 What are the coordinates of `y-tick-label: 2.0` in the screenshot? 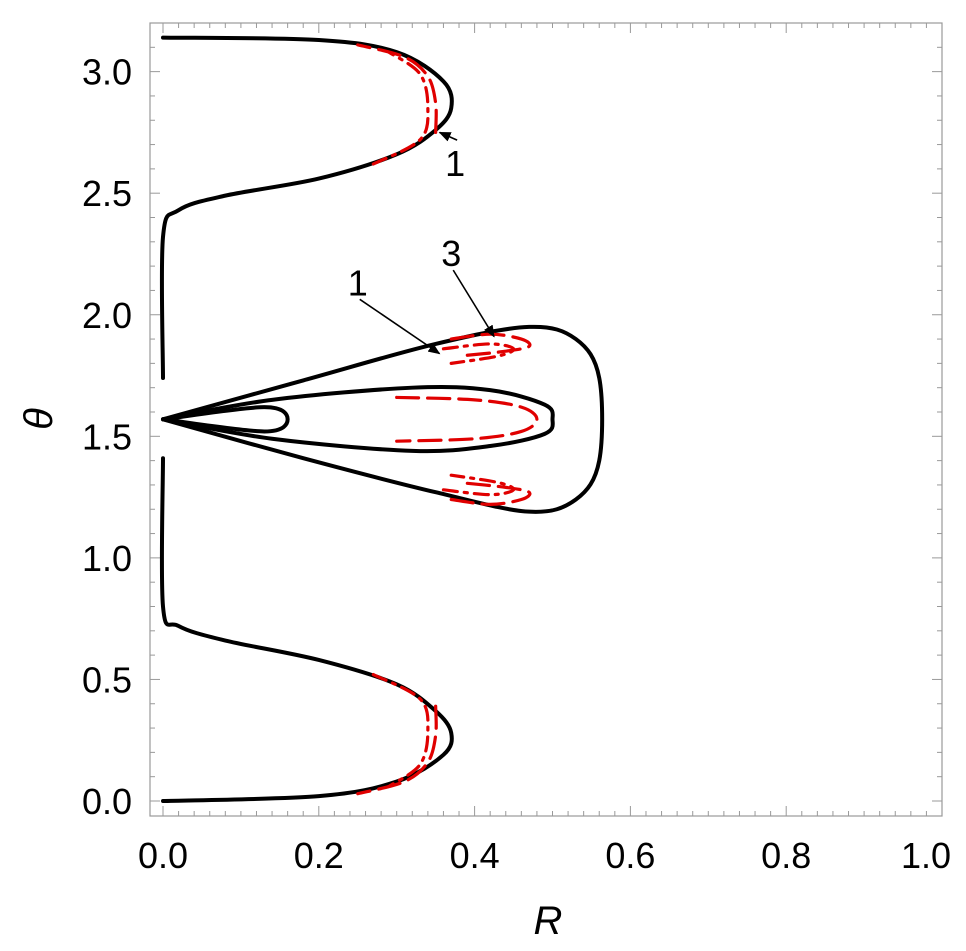 It's located at (107, 315).